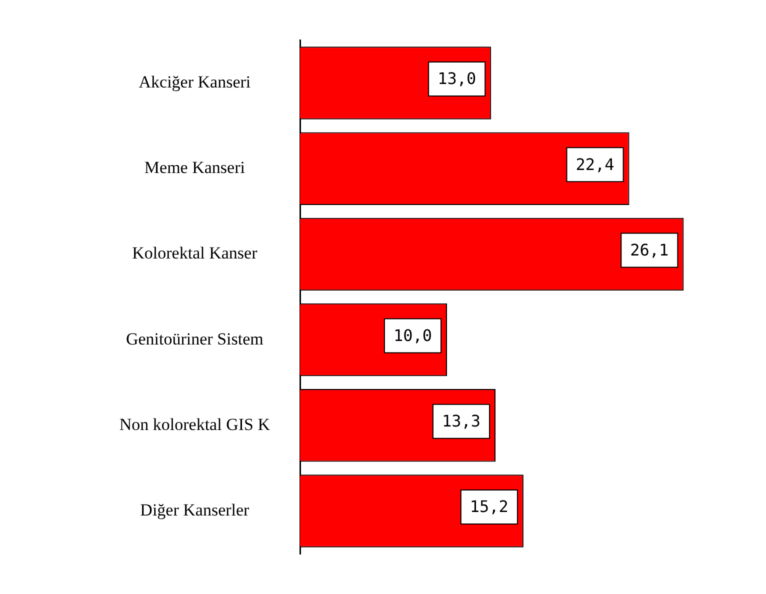 The width and height of the screenshot is (766, 594). What do you see at coordinates (489, 506) in the screenshot?
I see `data-label: 15,2` at bounding box center [489, 506].